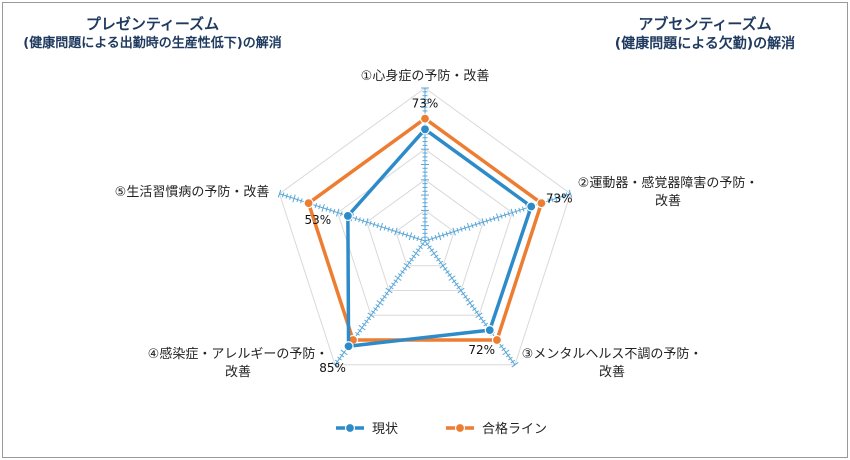  What do you see at coordinates (318, 220) in the screenshot?
I see `value-label-5: 53%` at bounding box center [318, 220].